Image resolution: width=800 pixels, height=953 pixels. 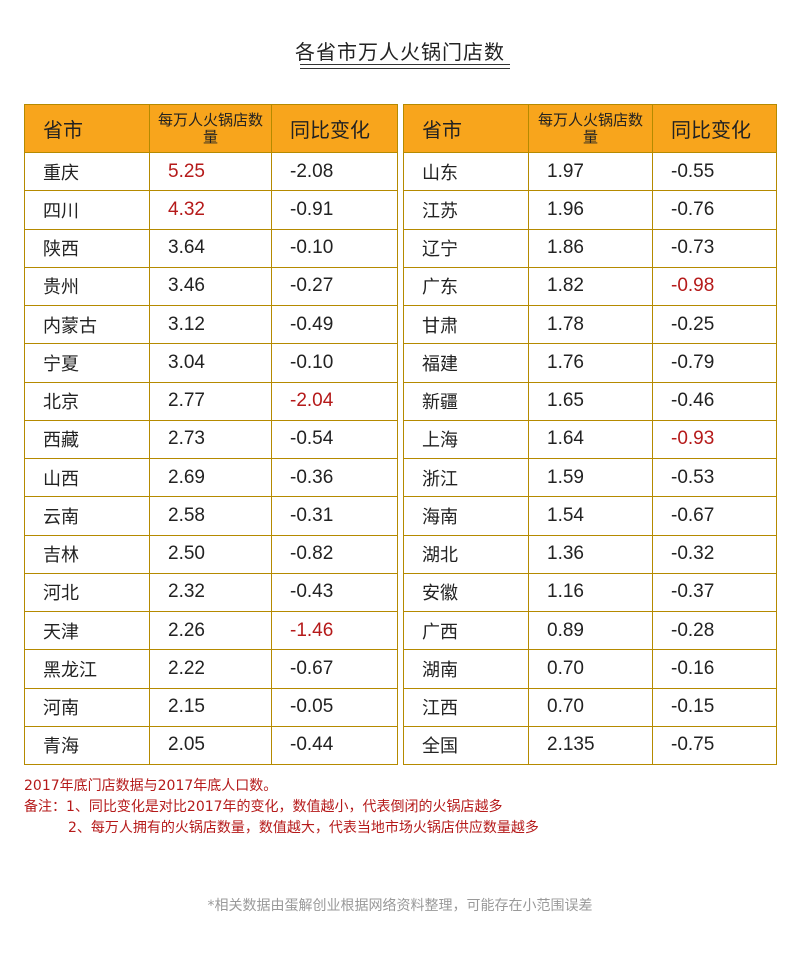 I want to click on change-cell: -0.75, so click(x=714, y=745).